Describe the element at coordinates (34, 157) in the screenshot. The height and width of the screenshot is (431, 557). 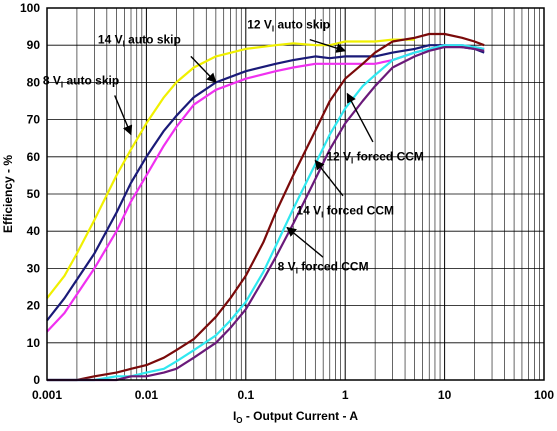
I see `y-tick-label: 60` at that location.